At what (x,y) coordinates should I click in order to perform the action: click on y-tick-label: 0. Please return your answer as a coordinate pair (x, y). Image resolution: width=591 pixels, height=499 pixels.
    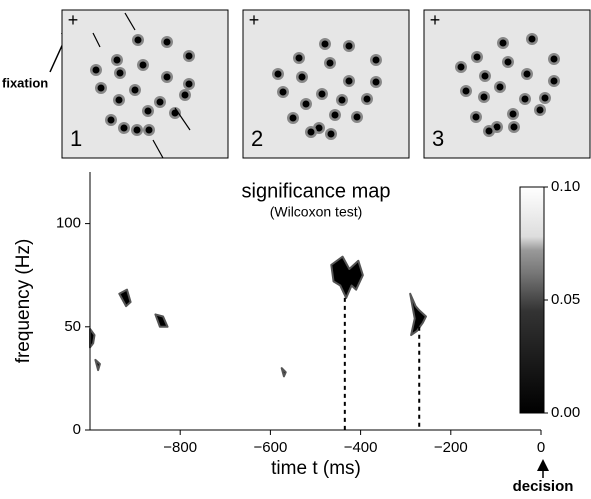
    Looking at the image, I should click on (77, 429).